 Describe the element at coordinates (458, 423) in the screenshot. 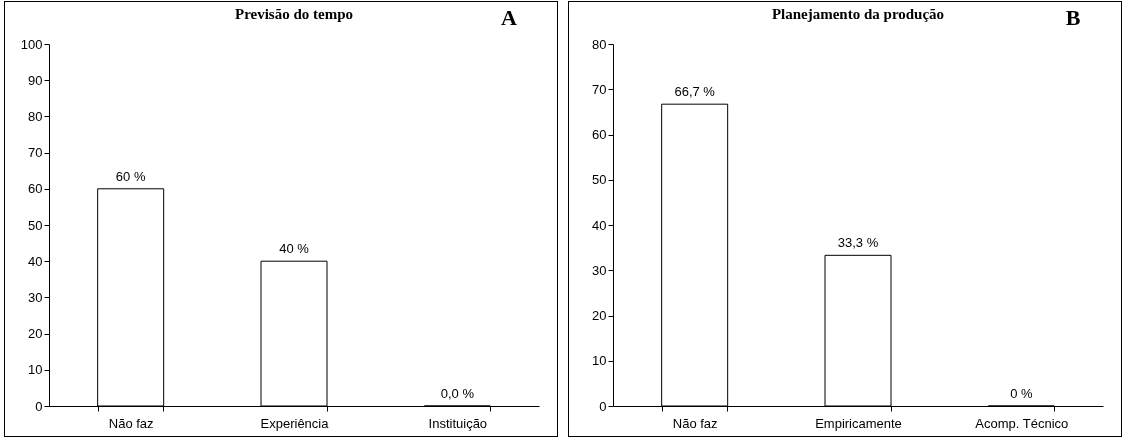

I see `x-tick-label: Instituição` at that location.